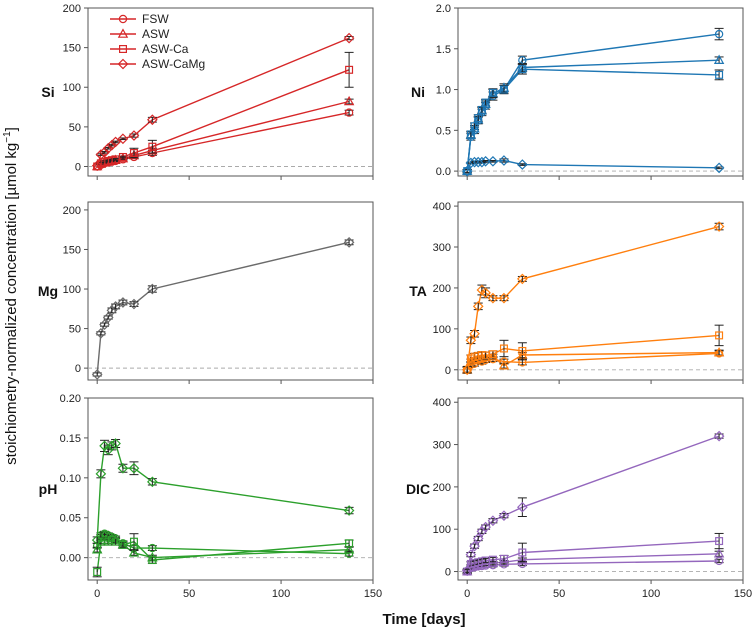 The width and height of the screenshot is (752, 634). What do you see at coordinates (155, 19) in the screenshot?
I see `legend-label: FSW` at bounding box center [155, 19].